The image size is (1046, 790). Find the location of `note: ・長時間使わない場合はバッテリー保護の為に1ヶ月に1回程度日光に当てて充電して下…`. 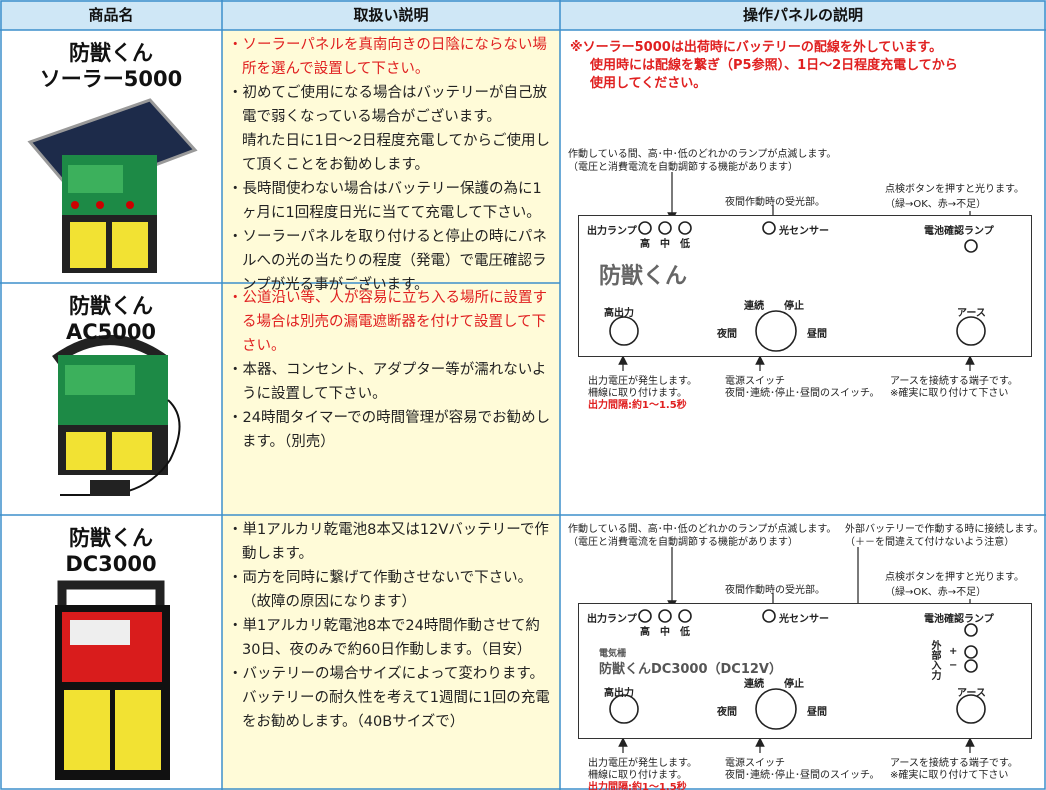

note: ・長時間使わない場合はバッテリー保護の為に1ヶ月に1回程度日光に当てて充電して下… is located at coordinates (385, 201).